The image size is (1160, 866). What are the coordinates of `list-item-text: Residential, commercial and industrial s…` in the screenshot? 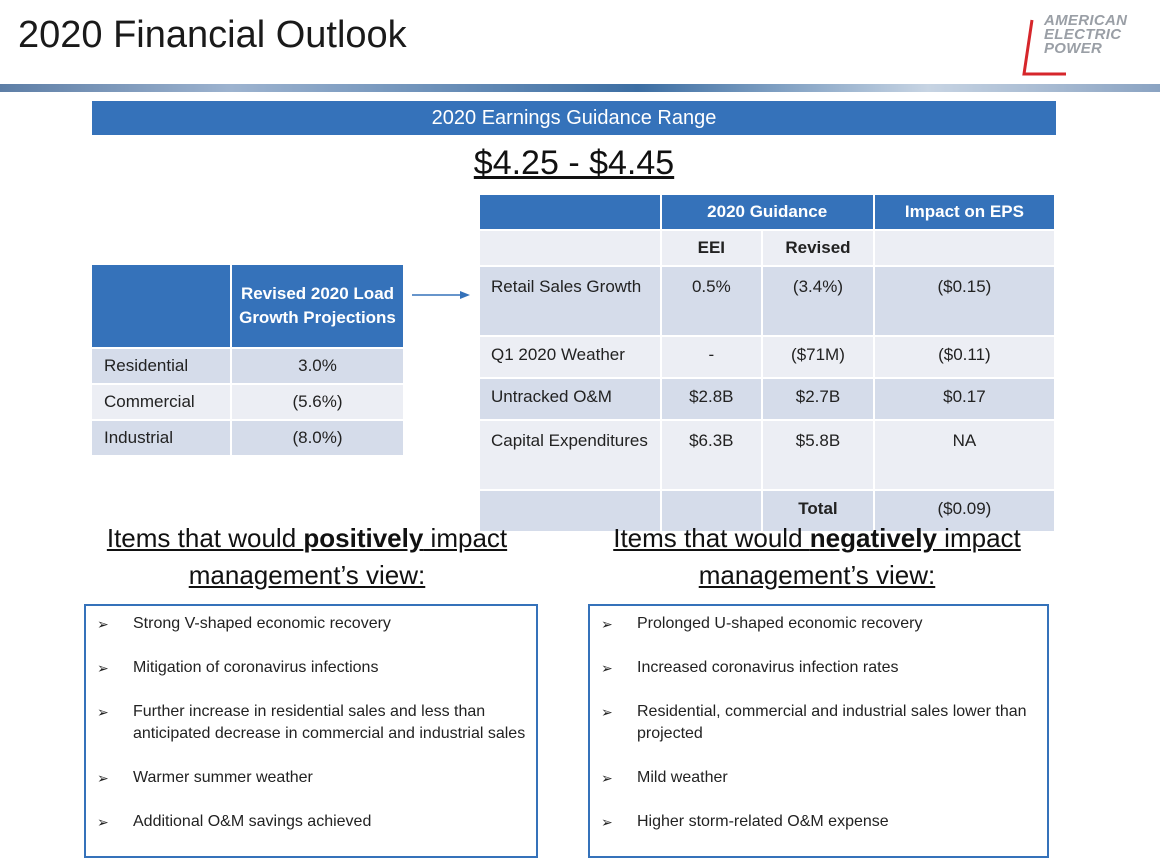 It's located at (832, 722).